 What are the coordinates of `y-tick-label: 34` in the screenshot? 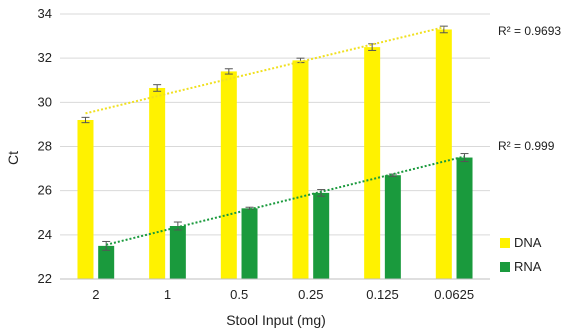 It's located at (45, 13).